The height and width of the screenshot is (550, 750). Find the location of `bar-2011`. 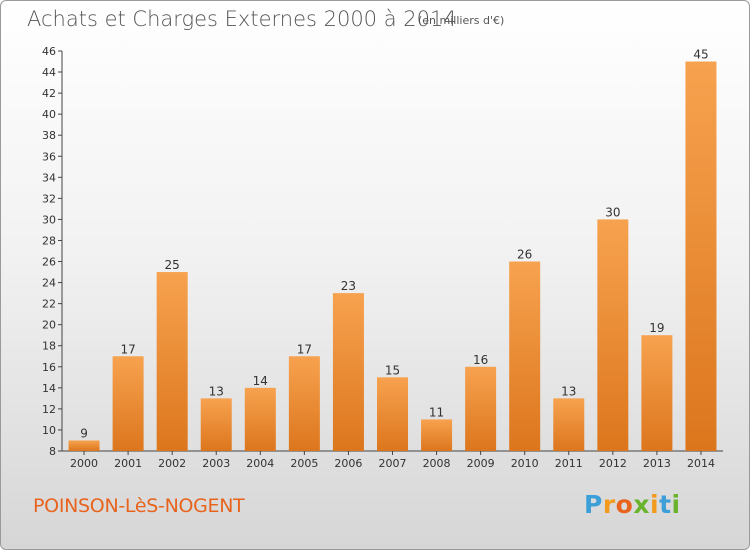

bar-2011 is located at coordinates (569, 424).